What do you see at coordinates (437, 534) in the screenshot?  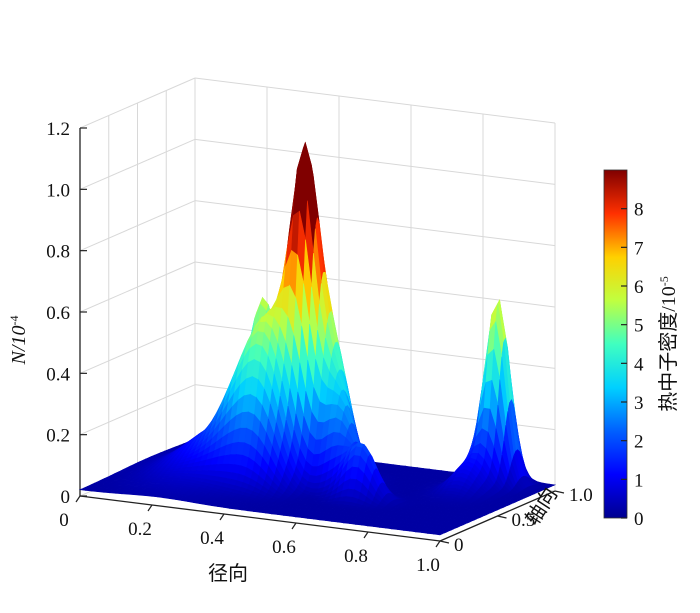 I see `surface-patch` at bounding box center [437, 534].